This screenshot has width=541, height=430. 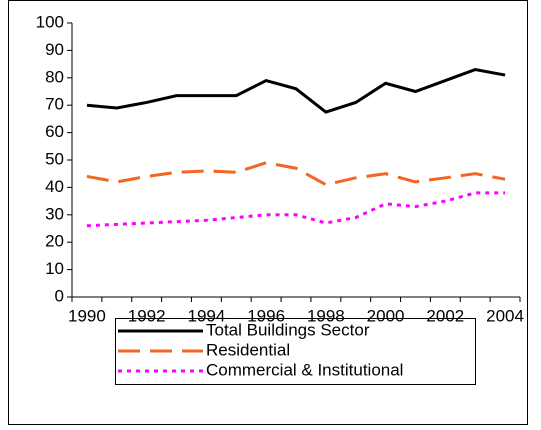 I want to click on y-tick-label: 50, so click(x=54, y=158).